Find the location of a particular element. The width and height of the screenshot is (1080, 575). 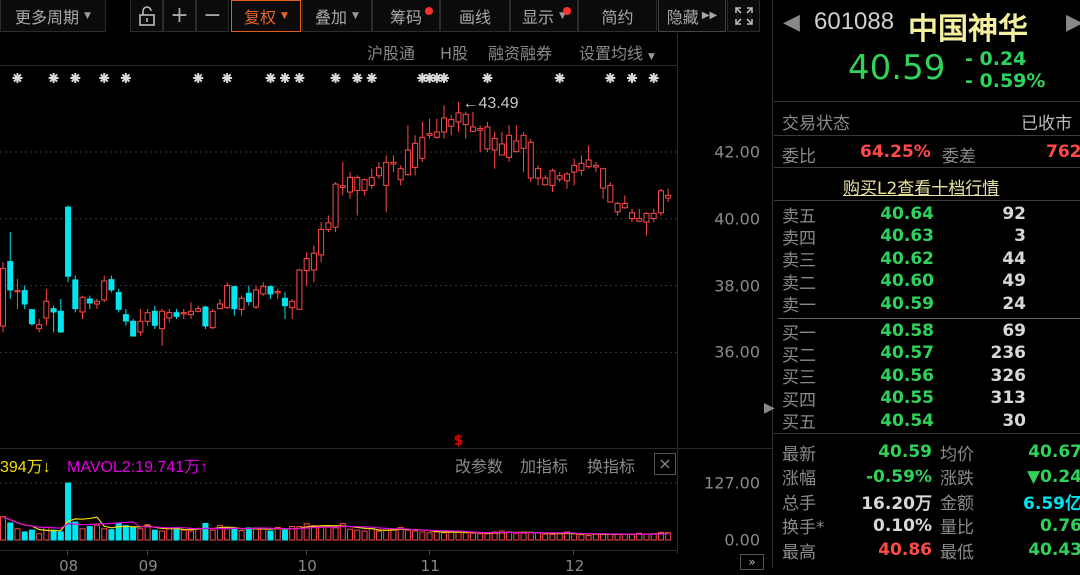

price-tick-label: 40.00 is located at coordinates (737, 219).